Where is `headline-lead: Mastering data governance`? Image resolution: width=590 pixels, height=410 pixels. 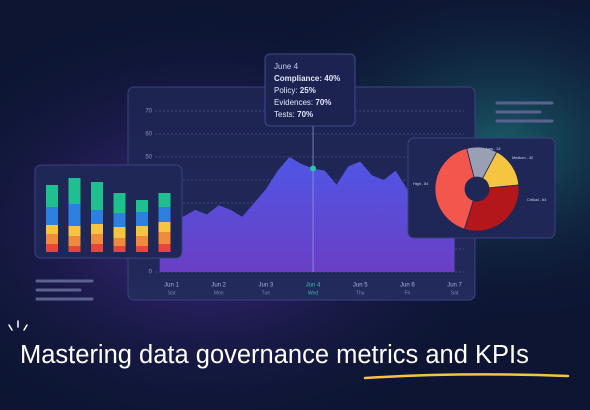
headline-lead: Mastering data governance is located at coordinates (178, 355).